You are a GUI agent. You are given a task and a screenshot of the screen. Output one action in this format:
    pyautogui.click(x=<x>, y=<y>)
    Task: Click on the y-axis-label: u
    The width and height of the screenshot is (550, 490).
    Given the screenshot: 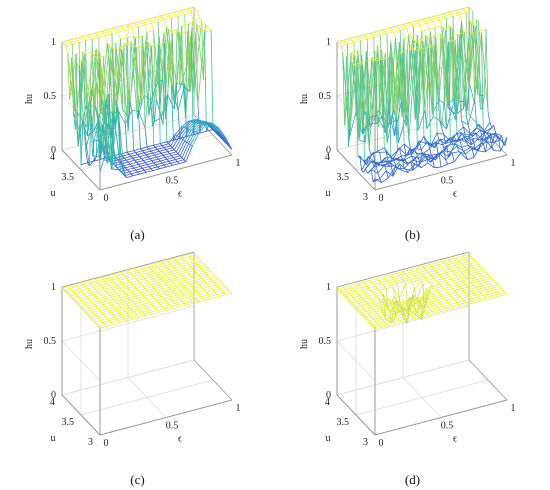 What is the action you would take?
    pyautogui.click(x=328, y=438)
    